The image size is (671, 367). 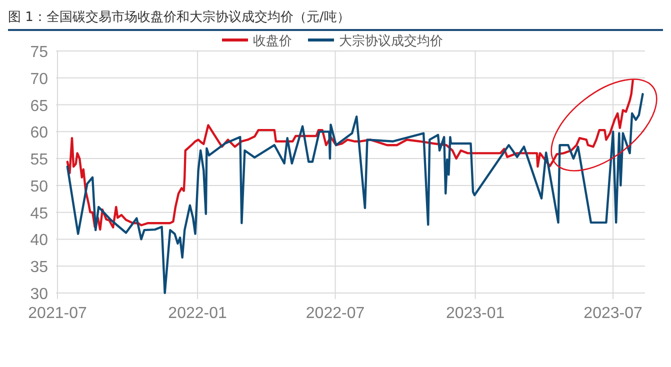 What do you see at coordinates (179, 17) in the screenshot?
I see `chart-title: 图 1：全国碳交易市场收盘价和大宗协议成交均价（元/吨）` at bounding box center [179, 17].